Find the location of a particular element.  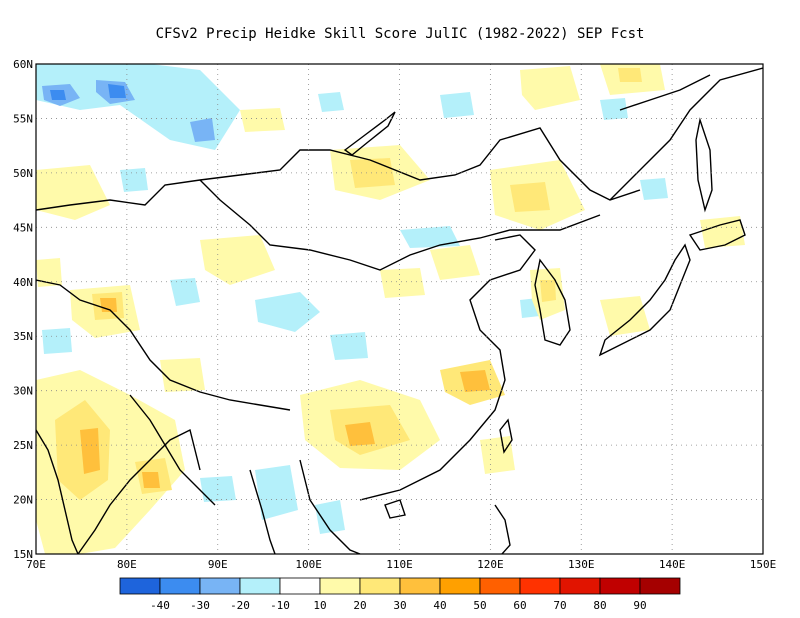

colorbar-label: -30 is located at coordinates (200, 605).